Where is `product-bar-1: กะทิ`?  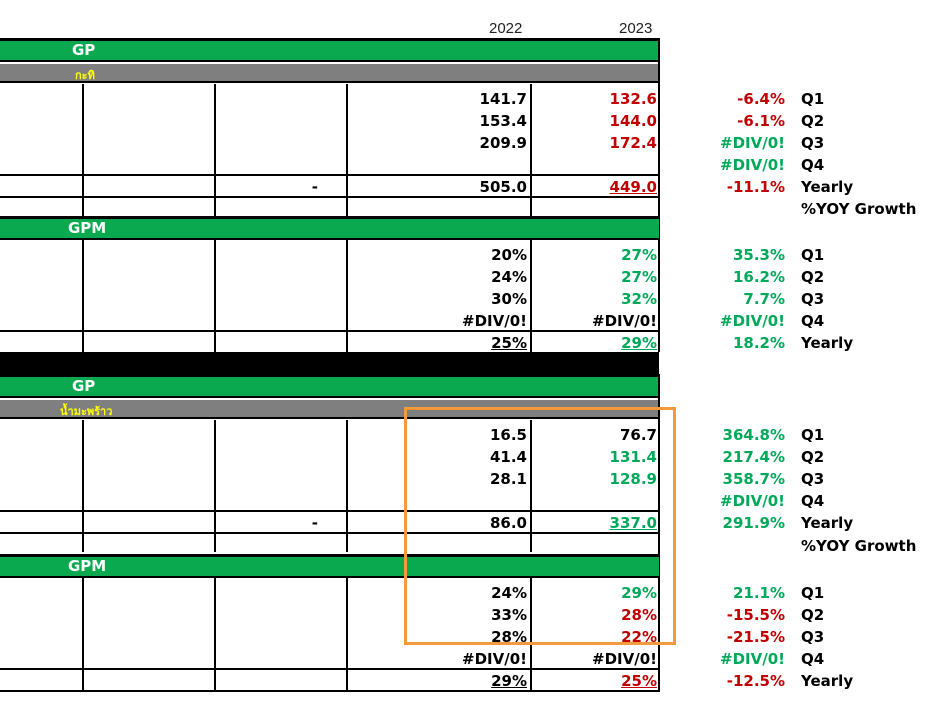
product-bar-1: กะทิ is located at coordinates (329, 73).